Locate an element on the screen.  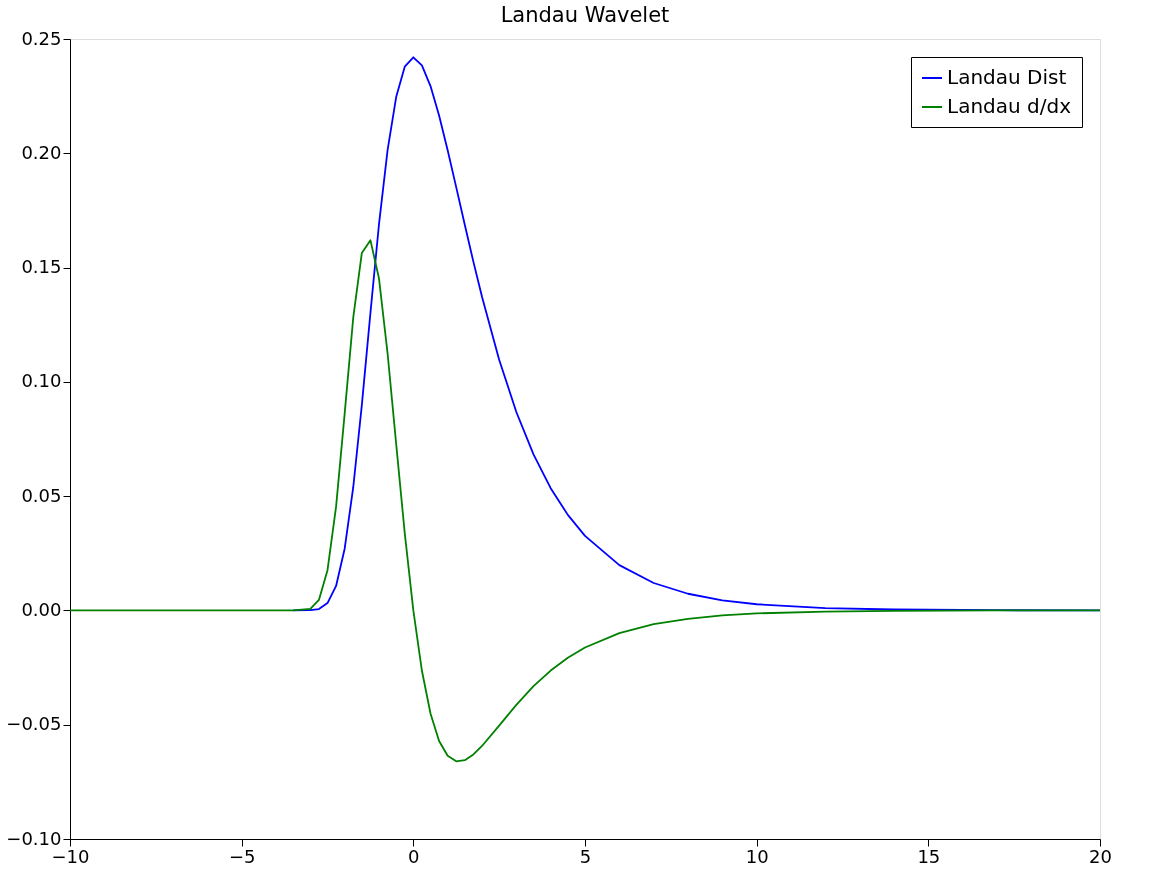
x-tick-label: 10 is located at coordinates (757, 856).